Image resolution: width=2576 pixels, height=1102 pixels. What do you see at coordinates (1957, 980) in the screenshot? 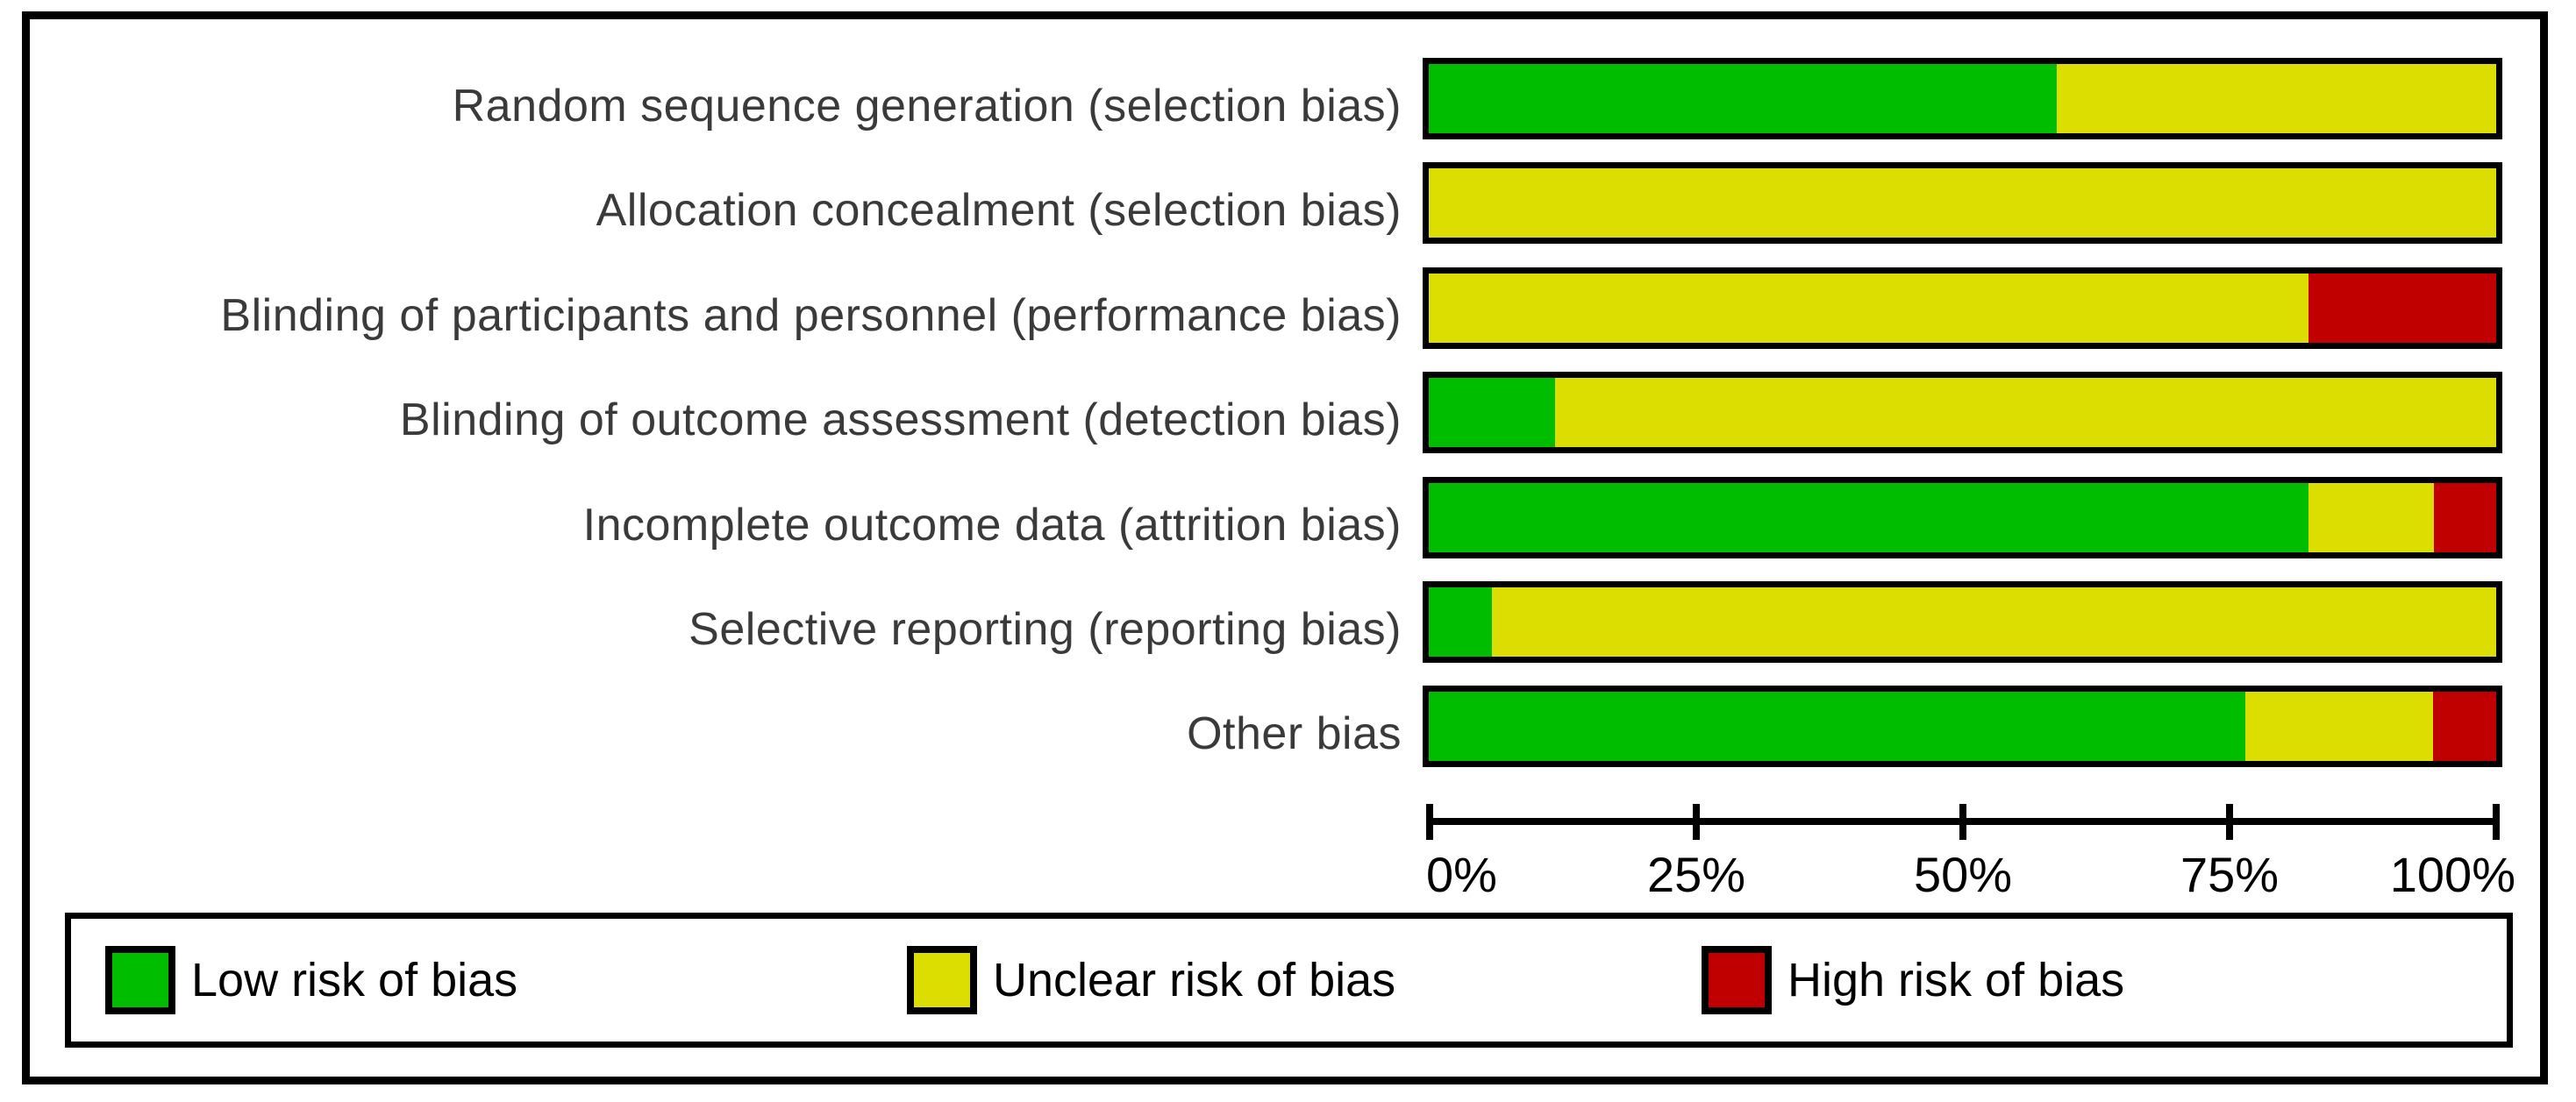
I see `legend-label-high: High risk of bias` at bounding box center [1957, 980].